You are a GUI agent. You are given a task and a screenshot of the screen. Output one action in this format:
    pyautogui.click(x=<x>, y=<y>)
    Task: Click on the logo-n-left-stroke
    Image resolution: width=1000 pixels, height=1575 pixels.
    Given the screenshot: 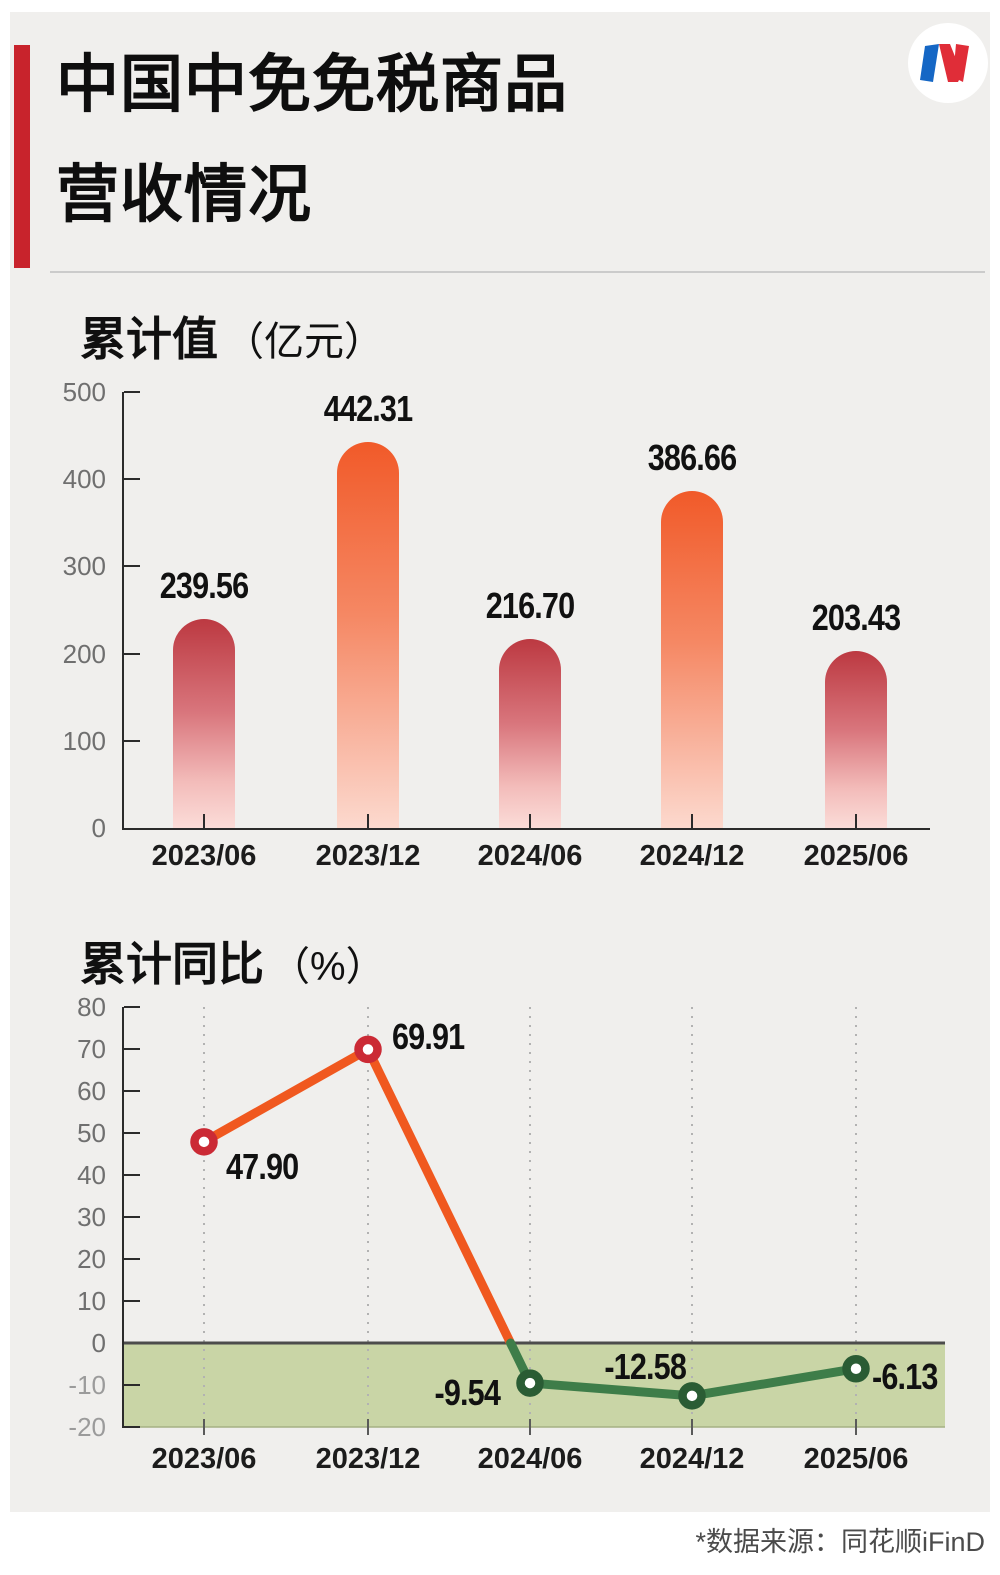 What is the action you would take?
    pyautogui.click(x=929, y=63)
    